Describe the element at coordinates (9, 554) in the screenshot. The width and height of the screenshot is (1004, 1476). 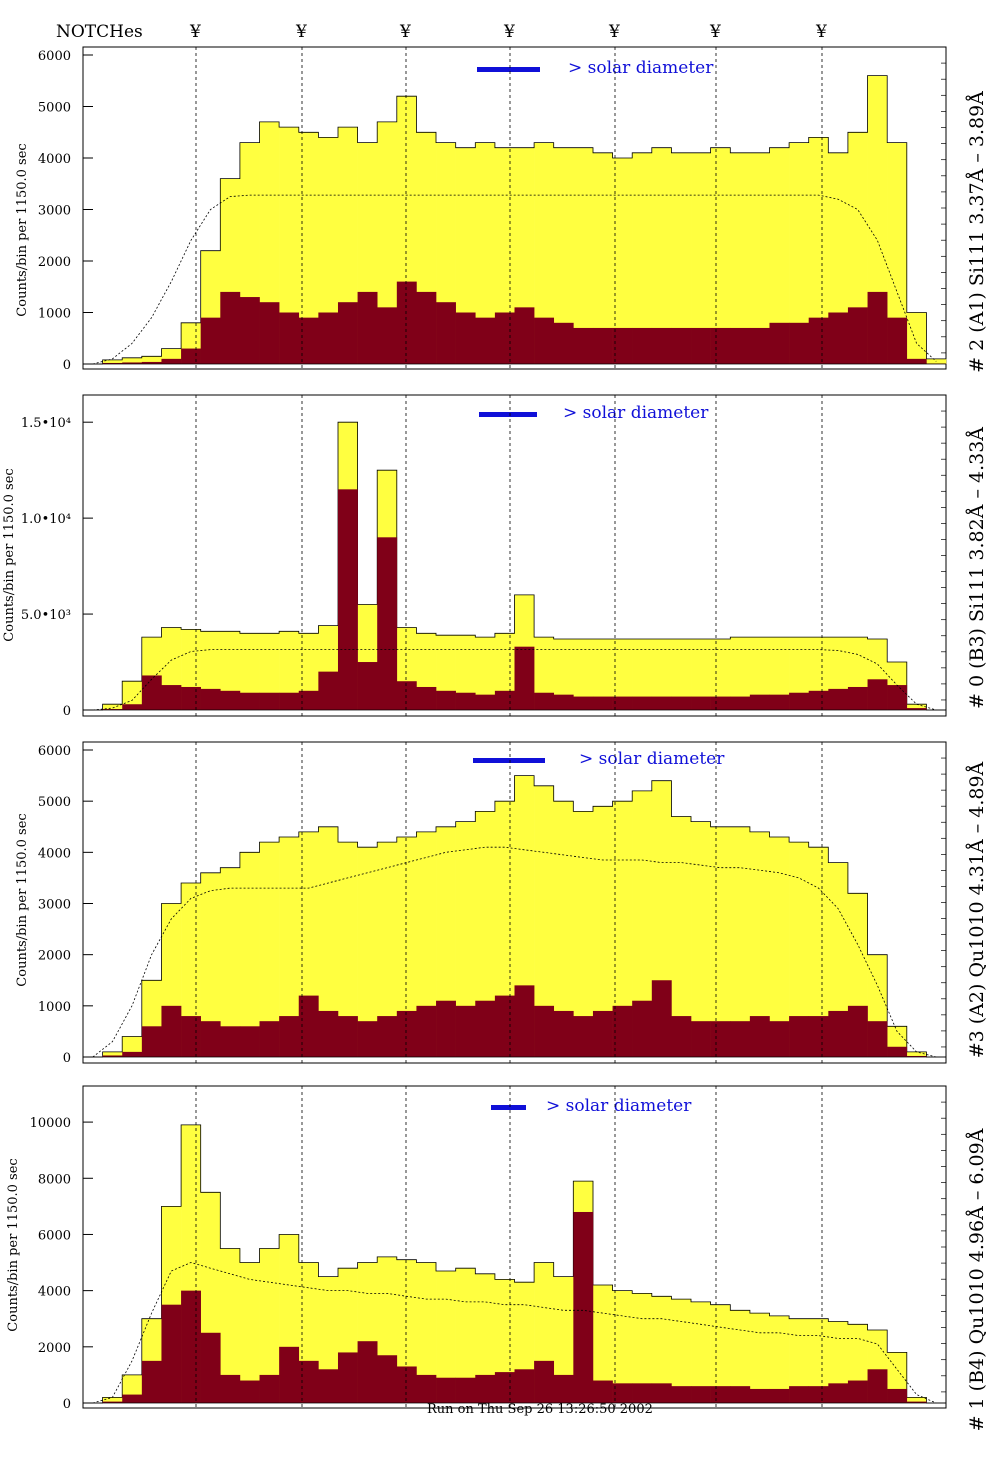
I see `panel-b3-ylabel: Counts/bin per 1150.0 sec` at that location.